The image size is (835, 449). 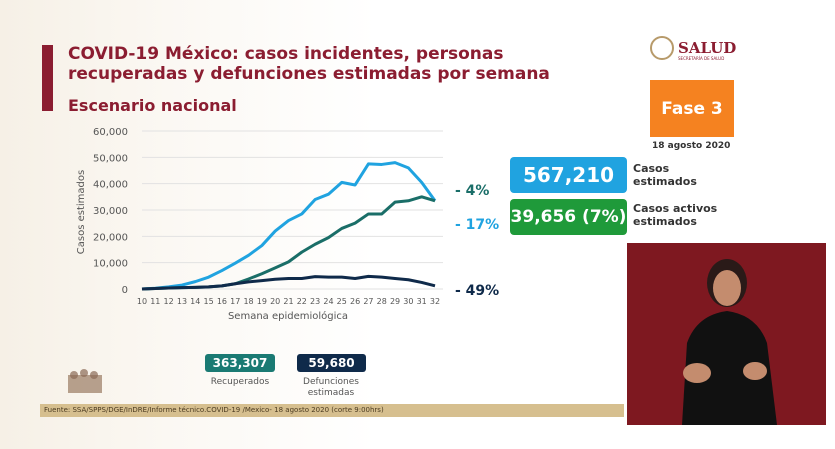 What do you see at coordinates (142, 301) in the screenshot?
I see `x-tick-label: 10` at bounding box center [142, 301].